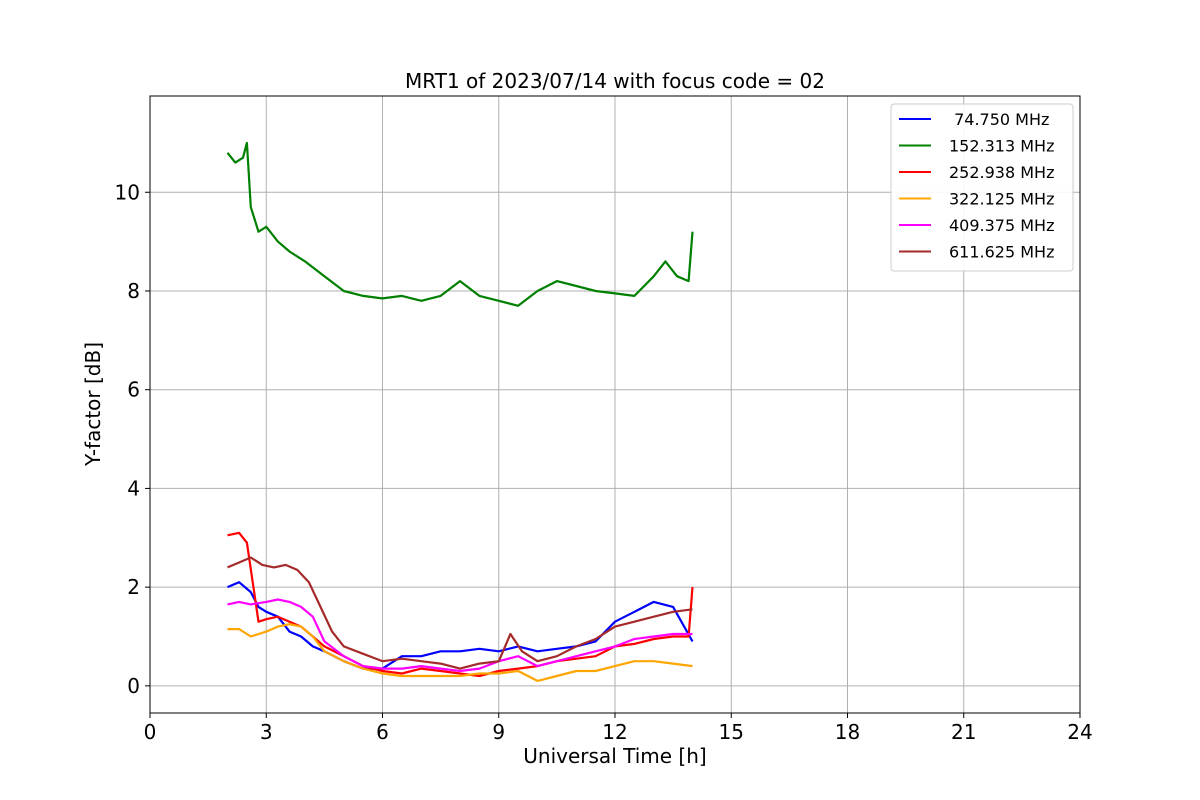 This screenshot has height=800, width=1200. Describe the element at coordinates (1079, 732) in the screenshot. I see `x-tick-label: 24` at that location.